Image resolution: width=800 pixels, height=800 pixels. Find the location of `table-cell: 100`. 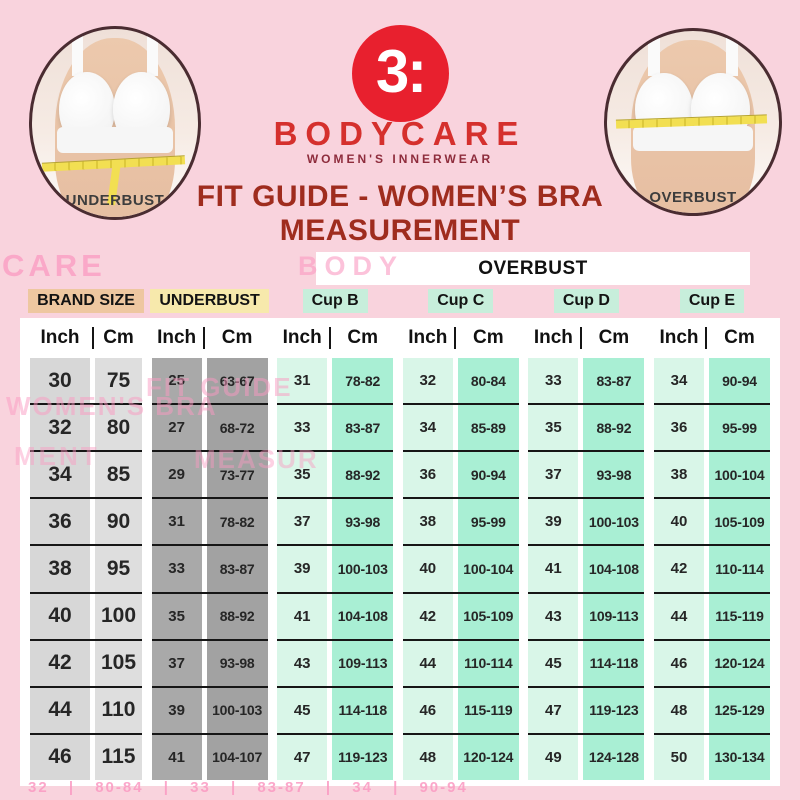

table-cell: 100 is located at coordinates (118, 616).